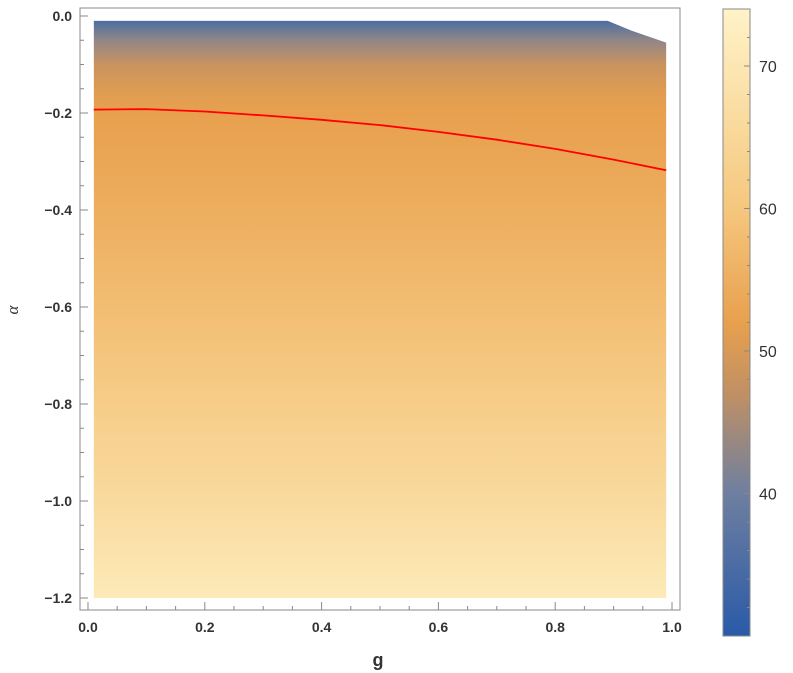 Image resolution: width=793 pixels, height=673 pixels. I want to click on red-contour-line, so click(380, 140).